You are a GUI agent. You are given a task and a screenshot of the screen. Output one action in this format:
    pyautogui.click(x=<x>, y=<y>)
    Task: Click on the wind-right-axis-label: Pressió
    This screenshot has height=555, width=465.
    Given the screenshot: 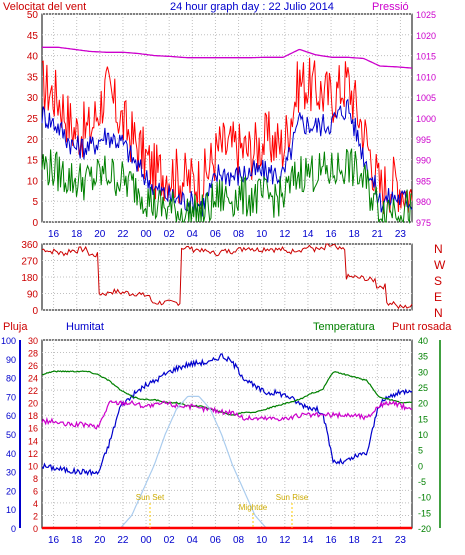 What is the action you would take?
    pyautogui.click(x=390, y=7)
    